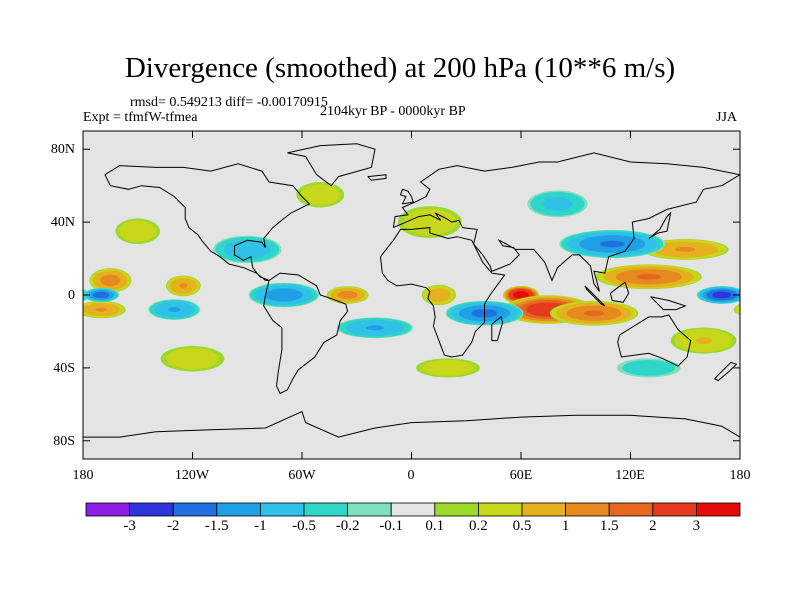  Describe the element at coordinates (726, 371) in the screenshot. I see `coastline-new-zealand` at that location.